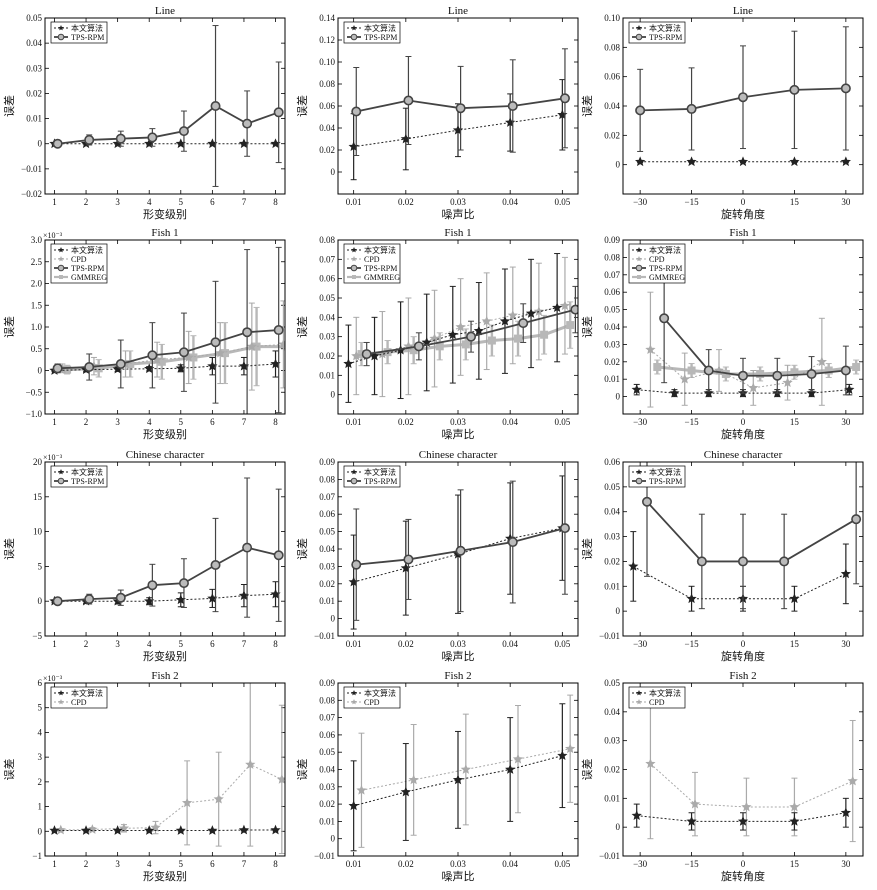 This screenshot has width=877, height=890. I want to click on x-tick-label: 1, so click(54, 644).